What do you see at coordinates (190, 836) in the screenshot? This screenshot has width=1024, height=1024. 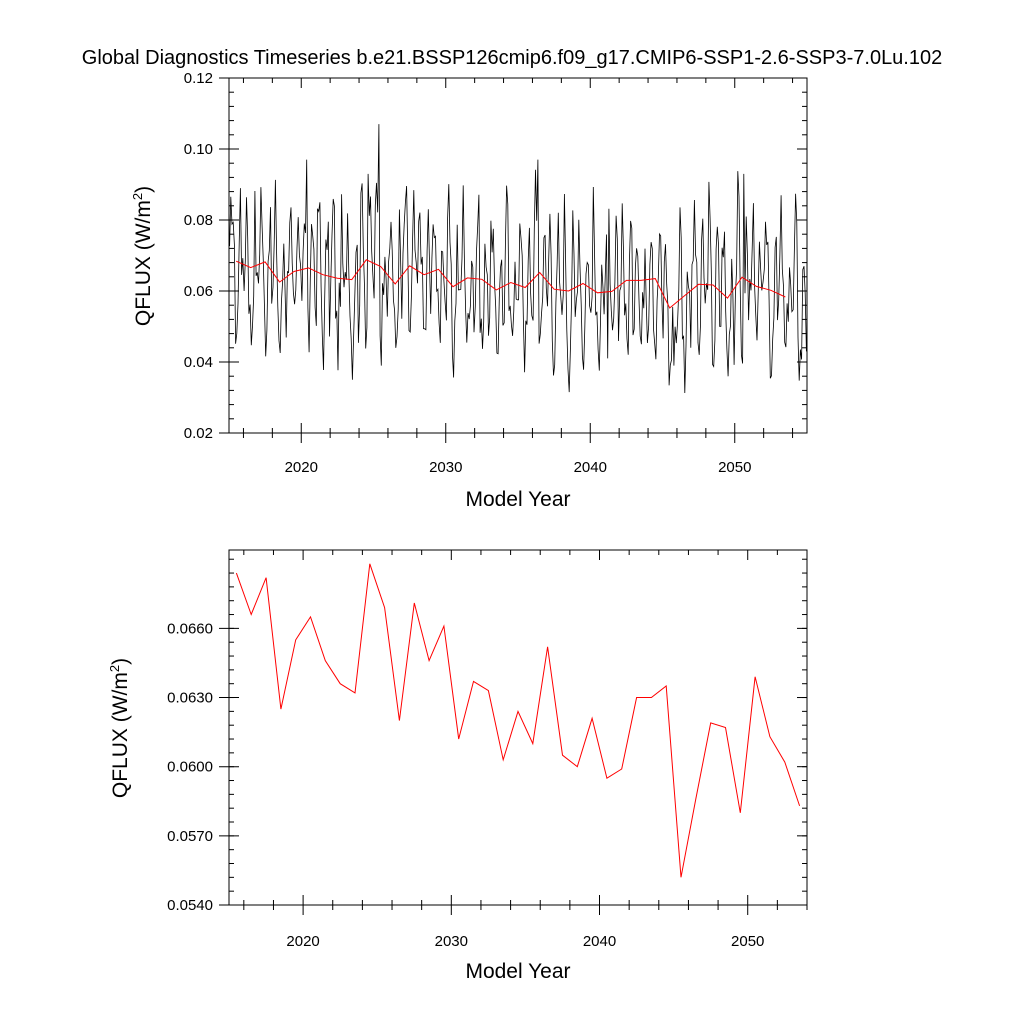 I see `y-tick-label: 0.0570` at bounding box center [190, 836].